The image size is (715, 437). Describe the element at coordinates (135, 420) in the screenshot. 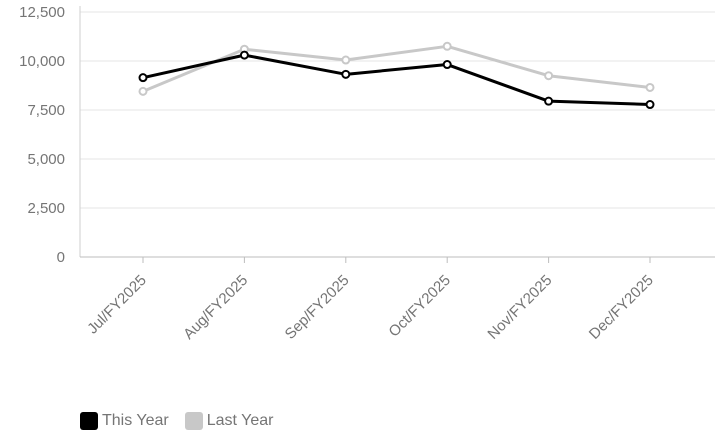

I see `legend-label-this-year: This Year` at that location.